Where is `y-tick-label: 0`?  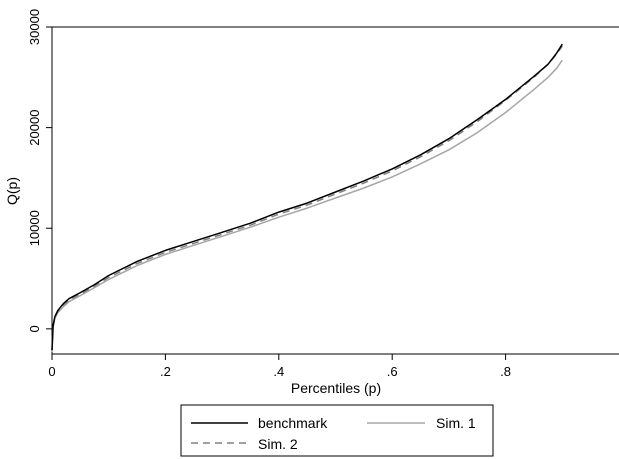 y-tick-label: 0 is located at coordinates (34, 328).